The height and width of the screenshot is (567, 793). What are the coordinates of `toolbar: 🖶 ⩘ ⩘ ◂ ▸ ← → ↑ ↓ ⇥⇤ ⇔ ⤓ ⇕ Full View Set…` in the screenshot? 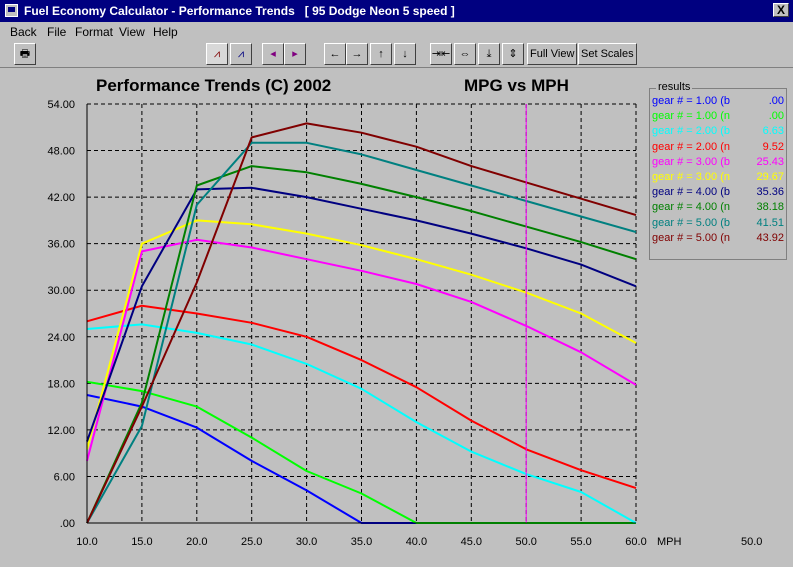 It's located at (396, 54).